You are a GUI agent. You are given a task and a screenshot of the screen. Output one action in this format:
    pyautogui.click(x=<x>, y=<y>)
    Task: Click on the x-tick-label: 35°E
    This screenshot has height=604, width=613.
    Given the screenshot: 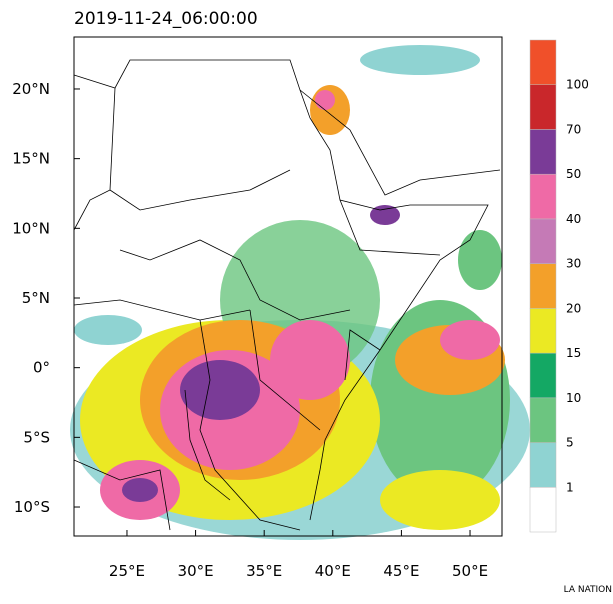 What is the action you would take?
    pyautogui.click(x=264, y=571)
    